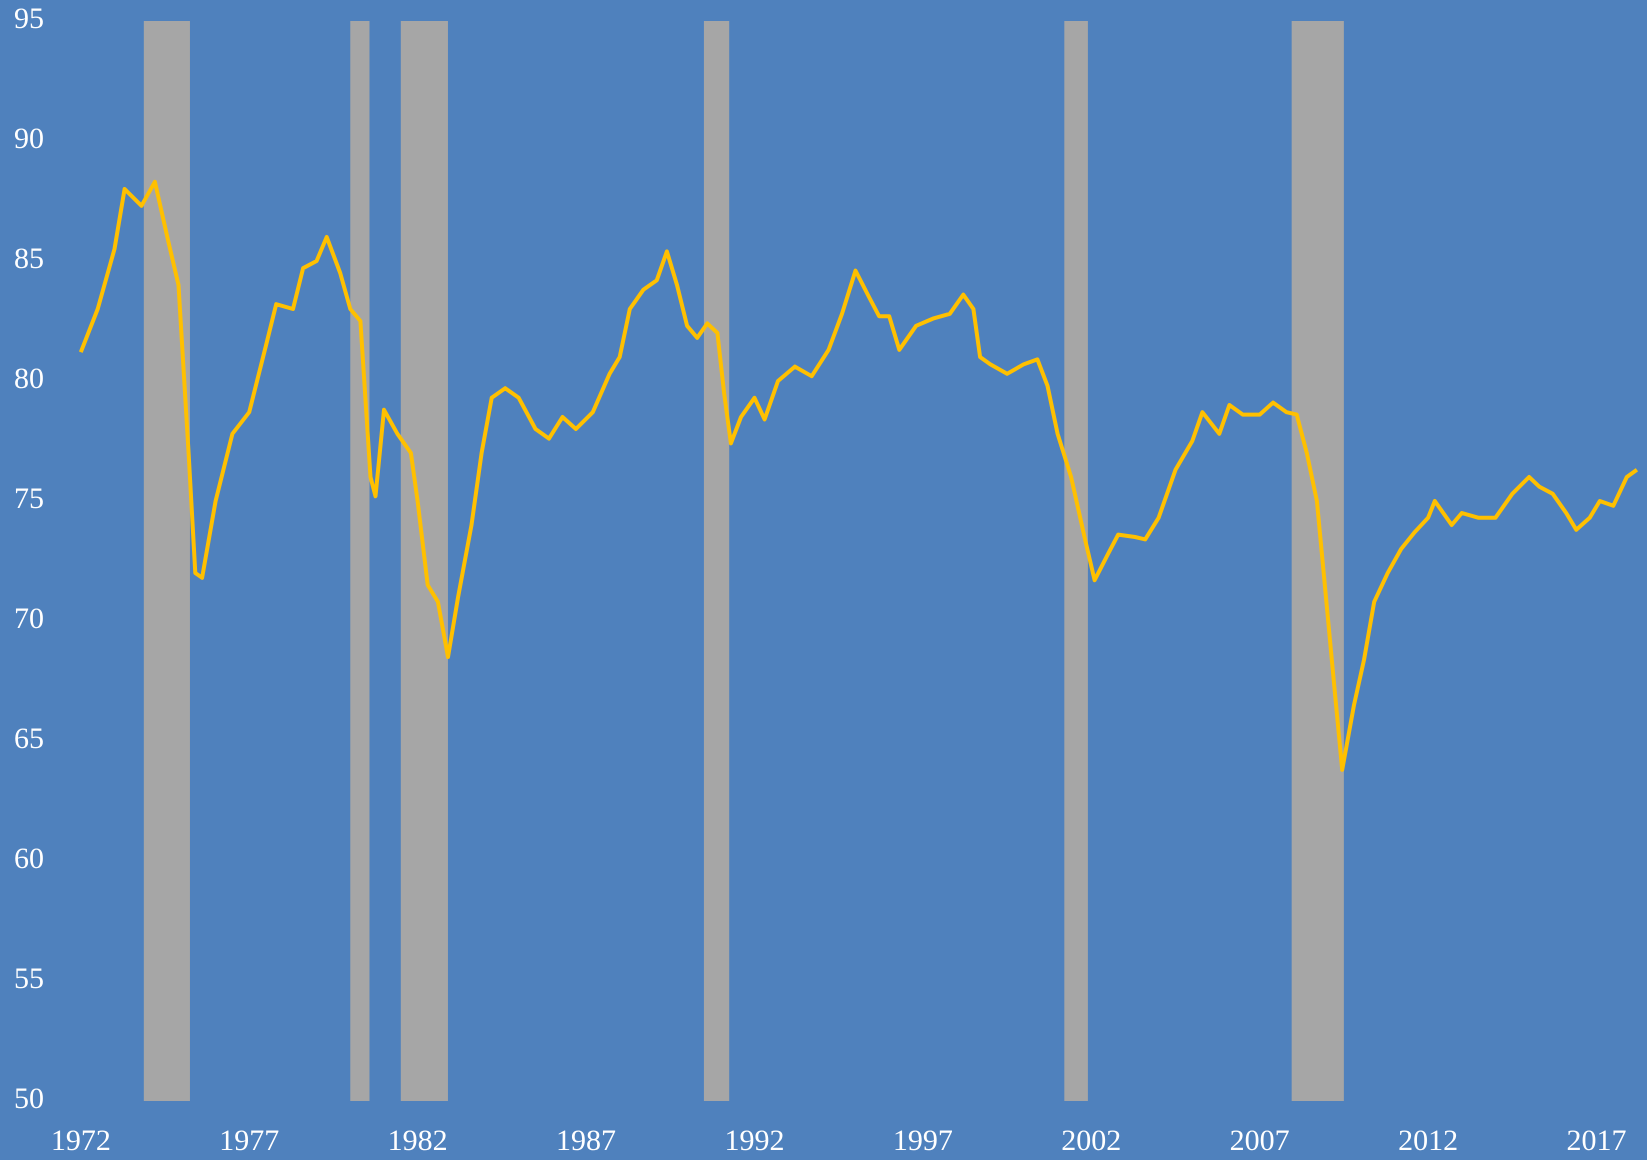 This screenshot has width=1647, height=1160. What do you see at coordinates (29, 738) in the screenshot?
I see `y-tick-label: 65` at bounding box center [29, 738].